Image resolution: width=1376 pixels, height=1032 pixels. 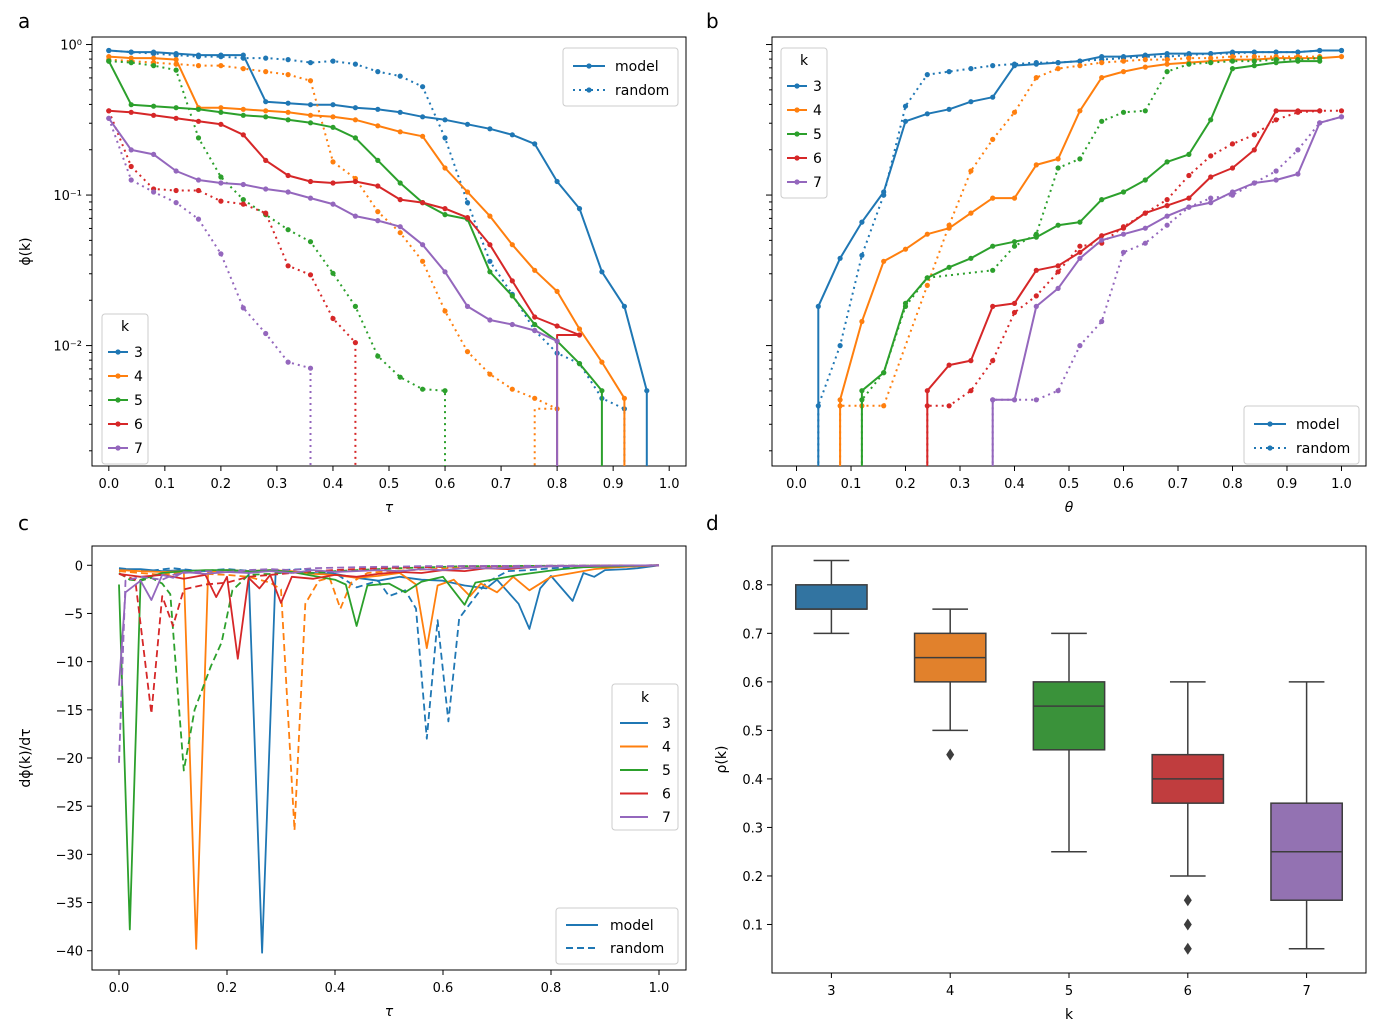 What do you see at coordinates (445, 484) in the screenshot?
I see `x-tick-label: 0.6` at bounding box center [445, 484].